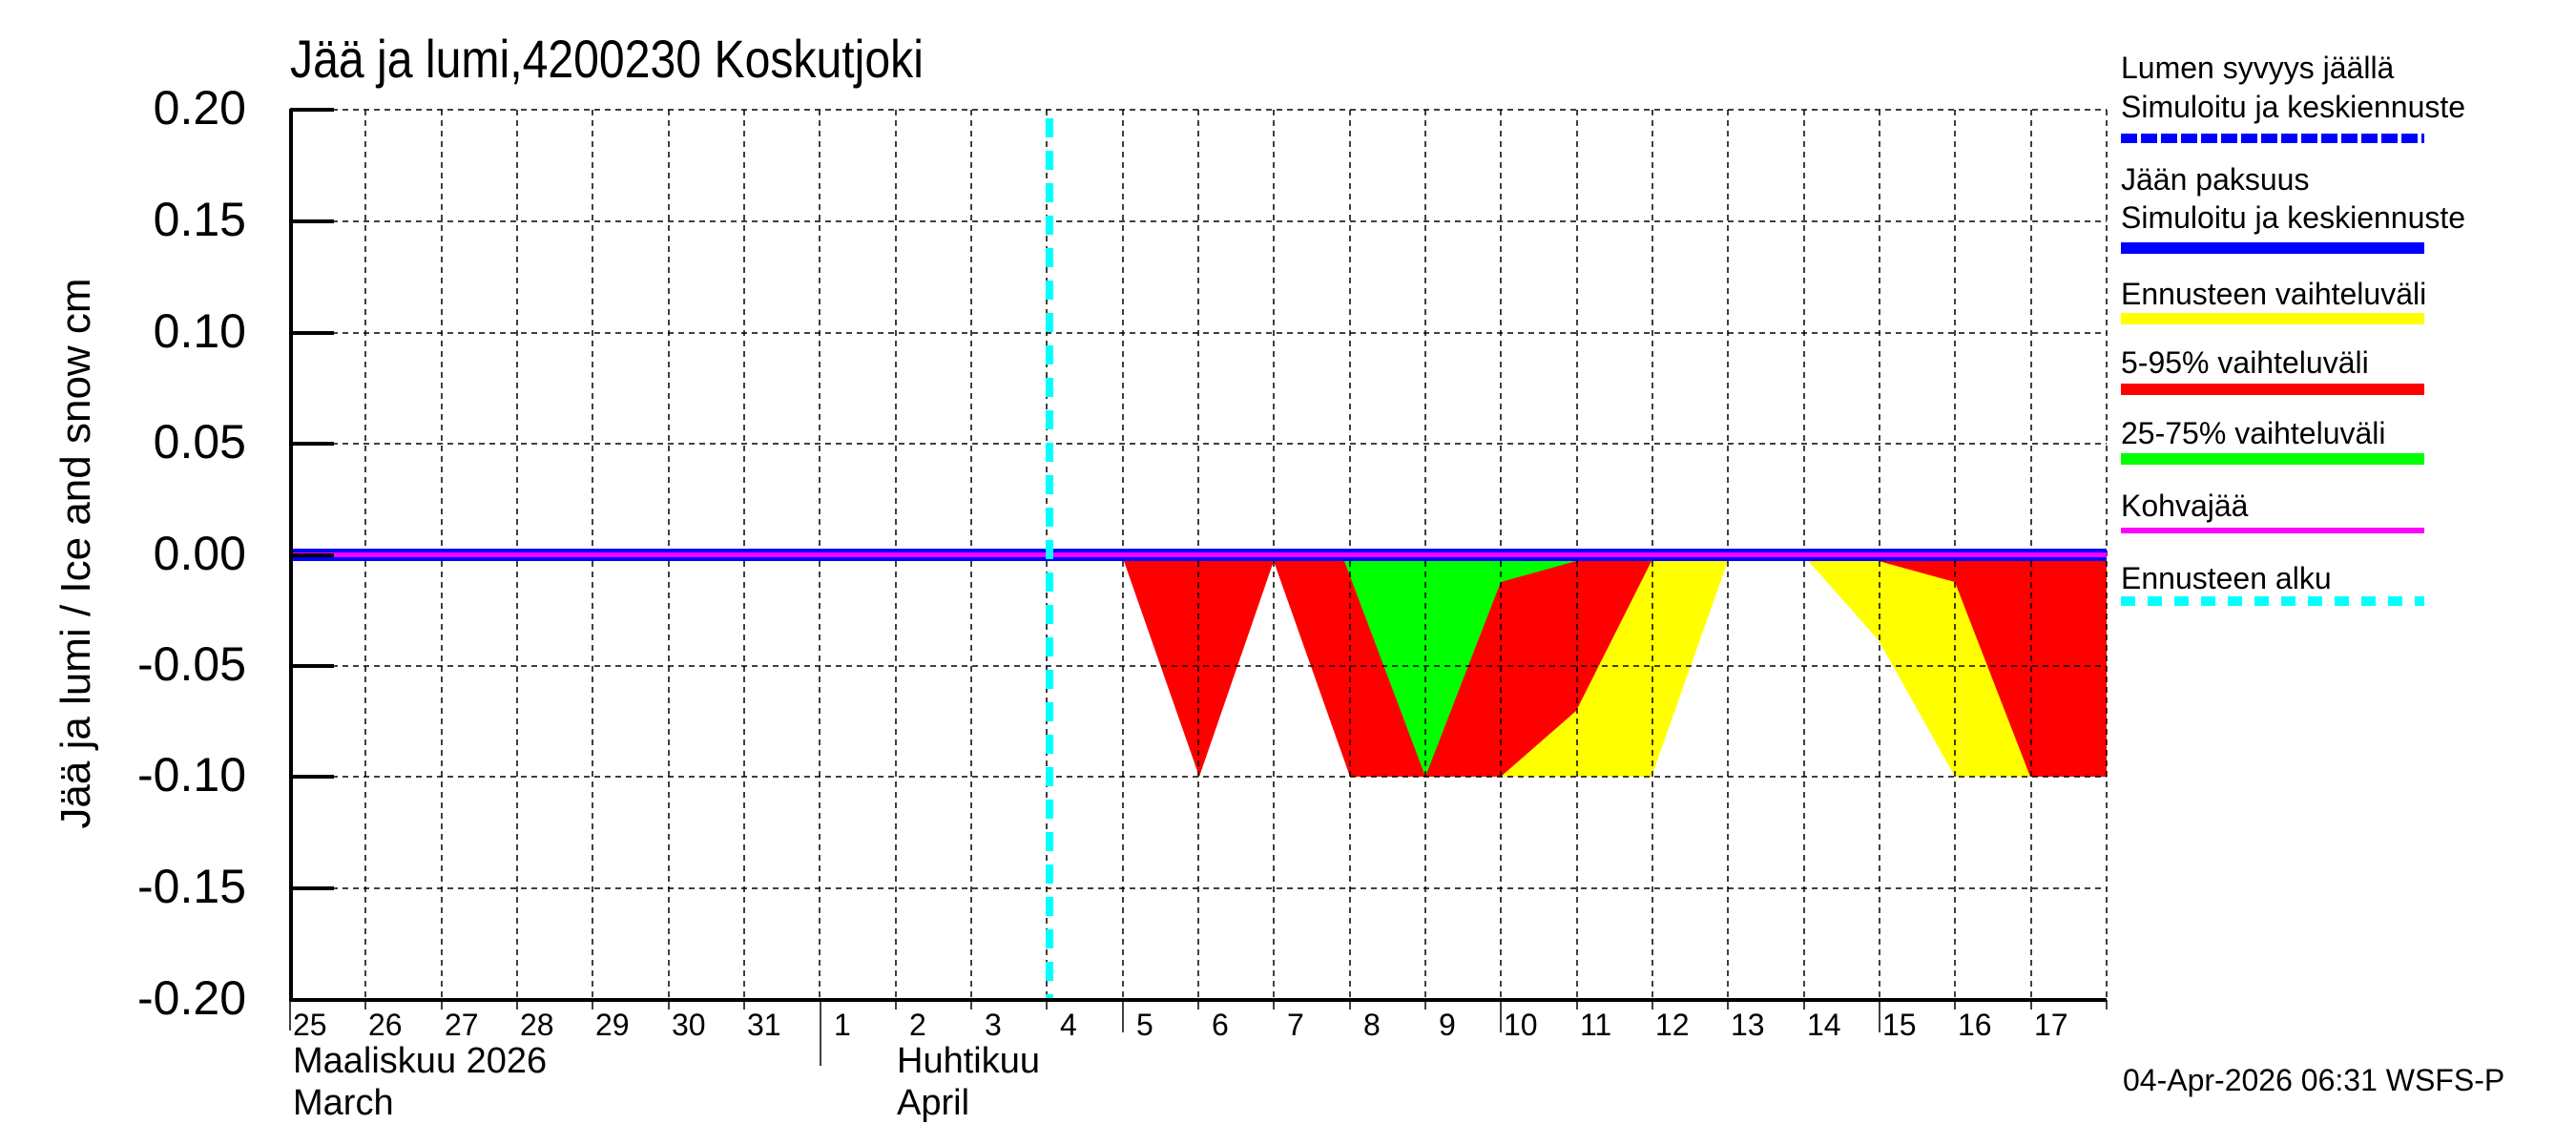 The image size is (2576, 1145). What do you see at coordinates (2272, 531) in the screenshot?
I see `legend-swatch-kohvajaa` at bounding box center [2272, 531].